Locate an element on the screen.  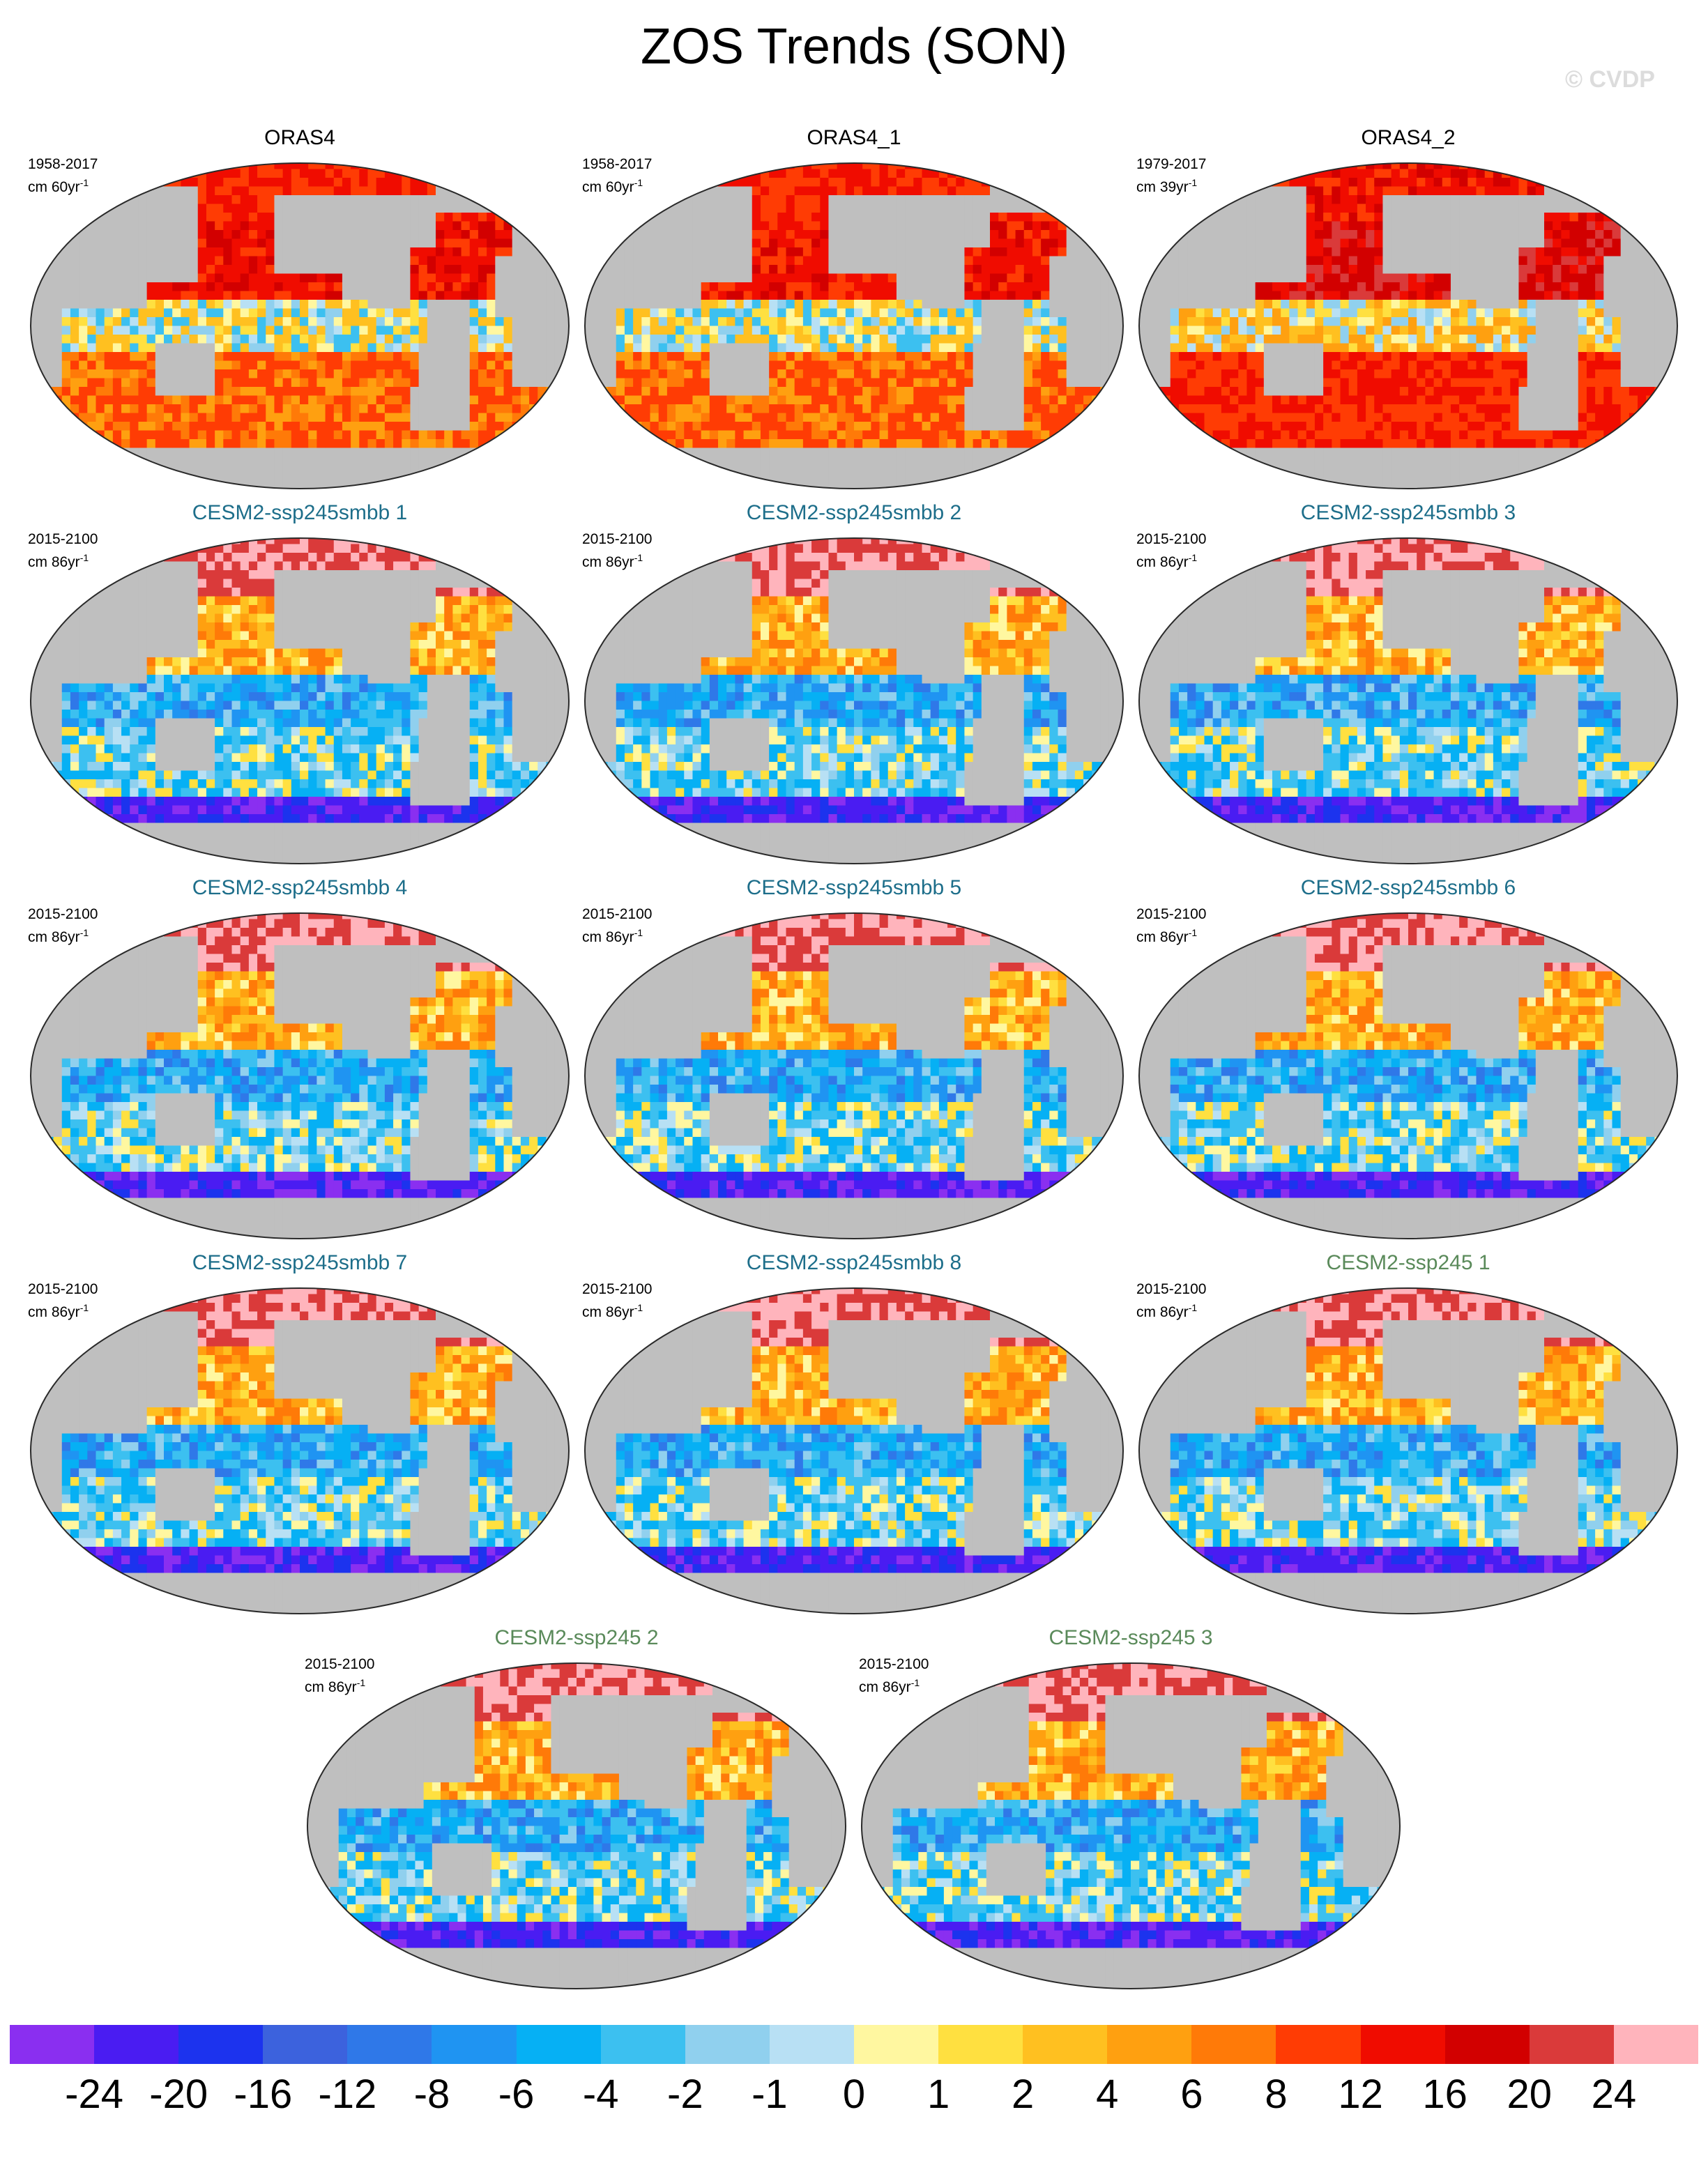
colorbar-tick-label: -16 is located at coordinates (263, 2095).